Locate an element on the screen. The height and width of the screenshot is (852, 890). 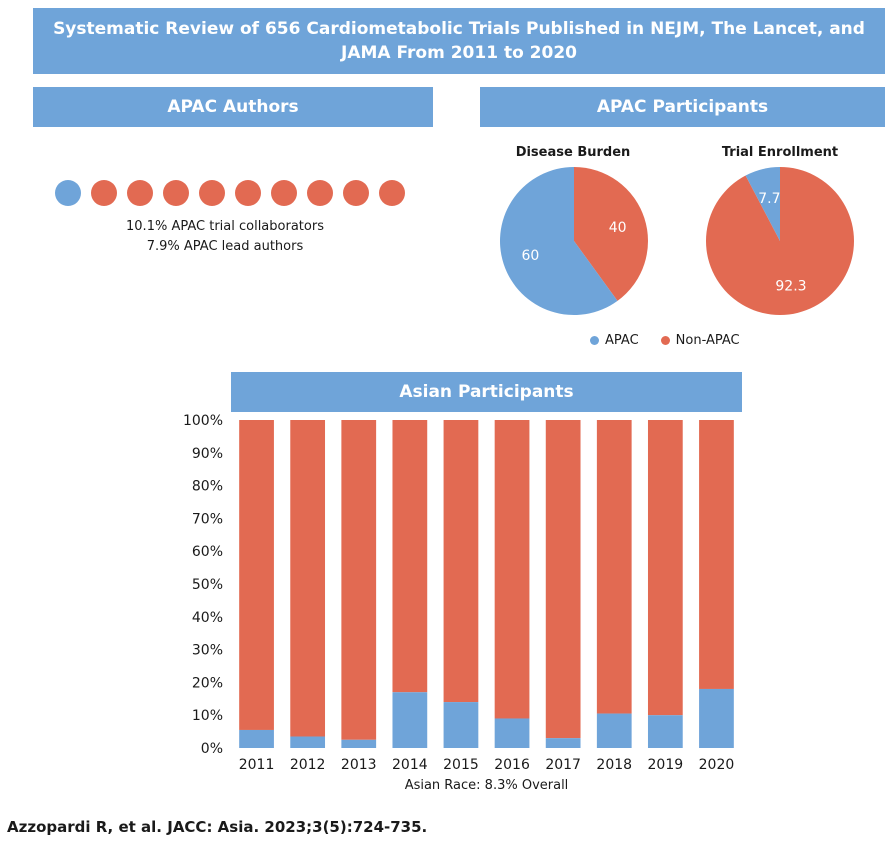
trial-enrollment-pie: 92.3 7.7 is located at coordinates (780, 241).